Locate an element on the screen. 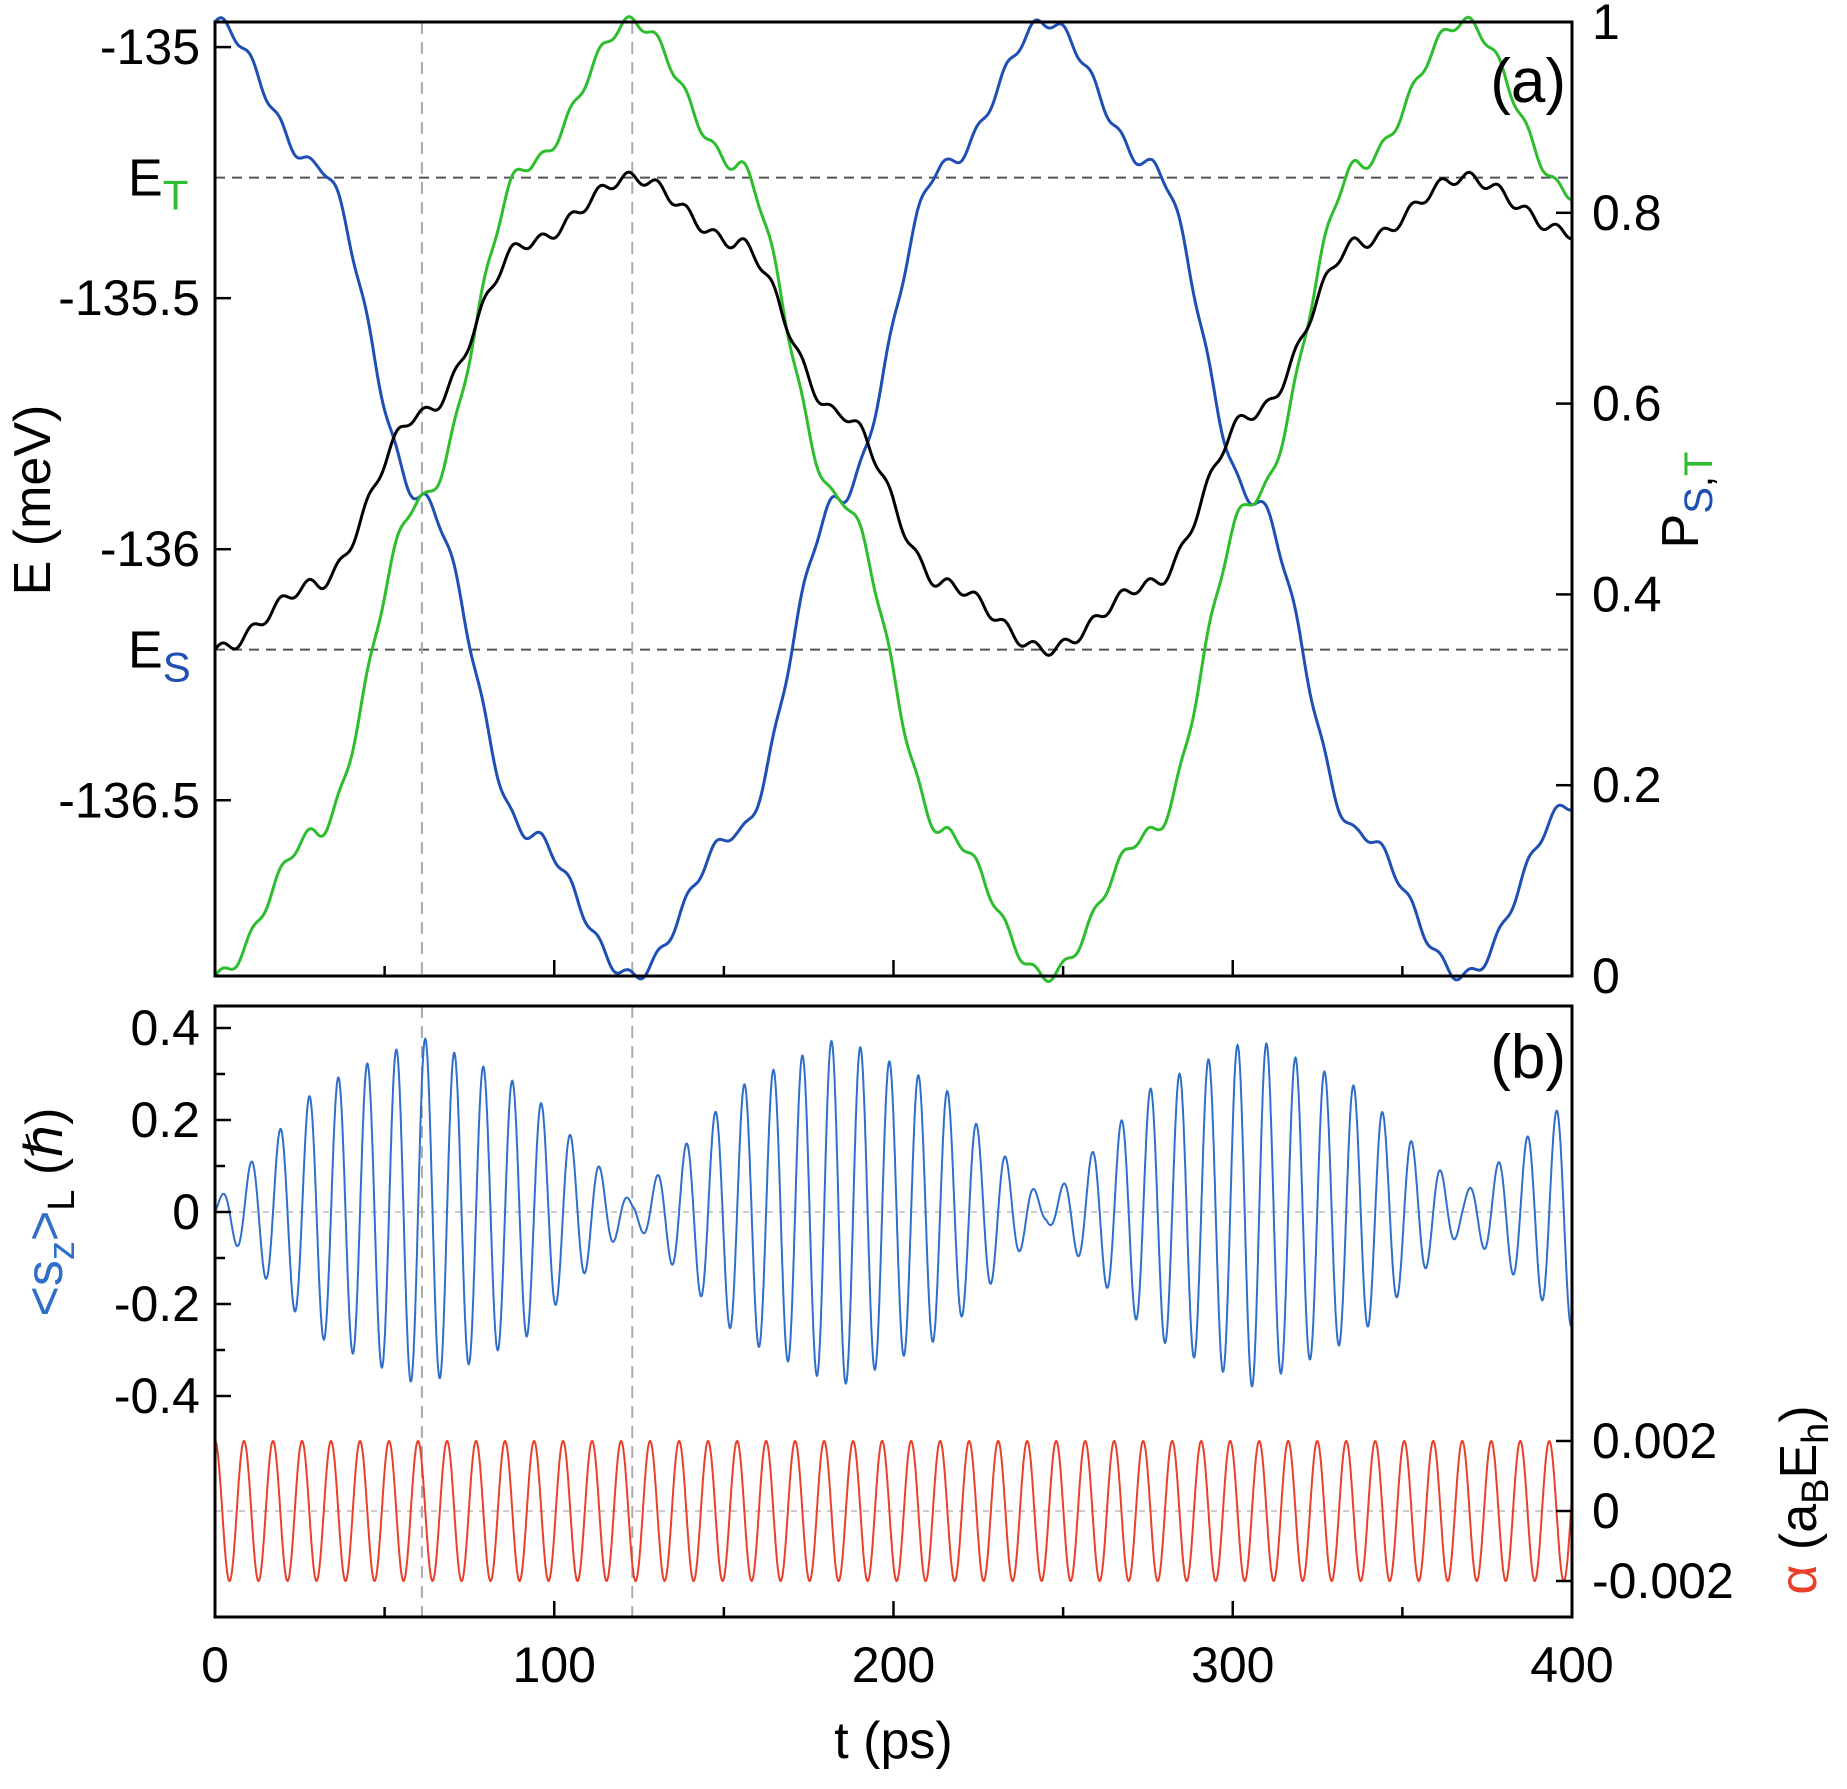 The image size is (1847, 1789). probability-axis-title: PS,T is located at coordinates (1686, 500).